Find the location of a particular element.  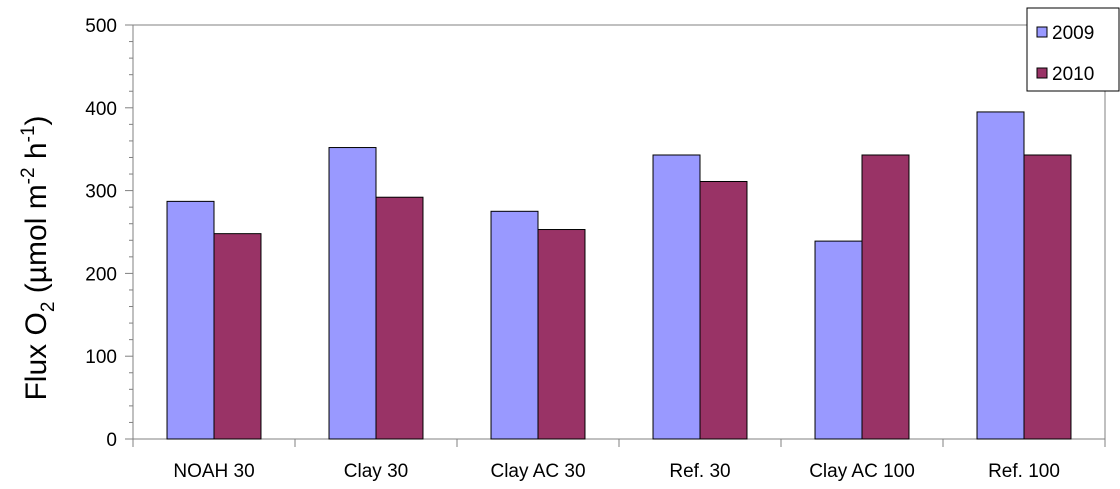

ylabel-subscript-2: 2 is located at coordinates (48, 307).